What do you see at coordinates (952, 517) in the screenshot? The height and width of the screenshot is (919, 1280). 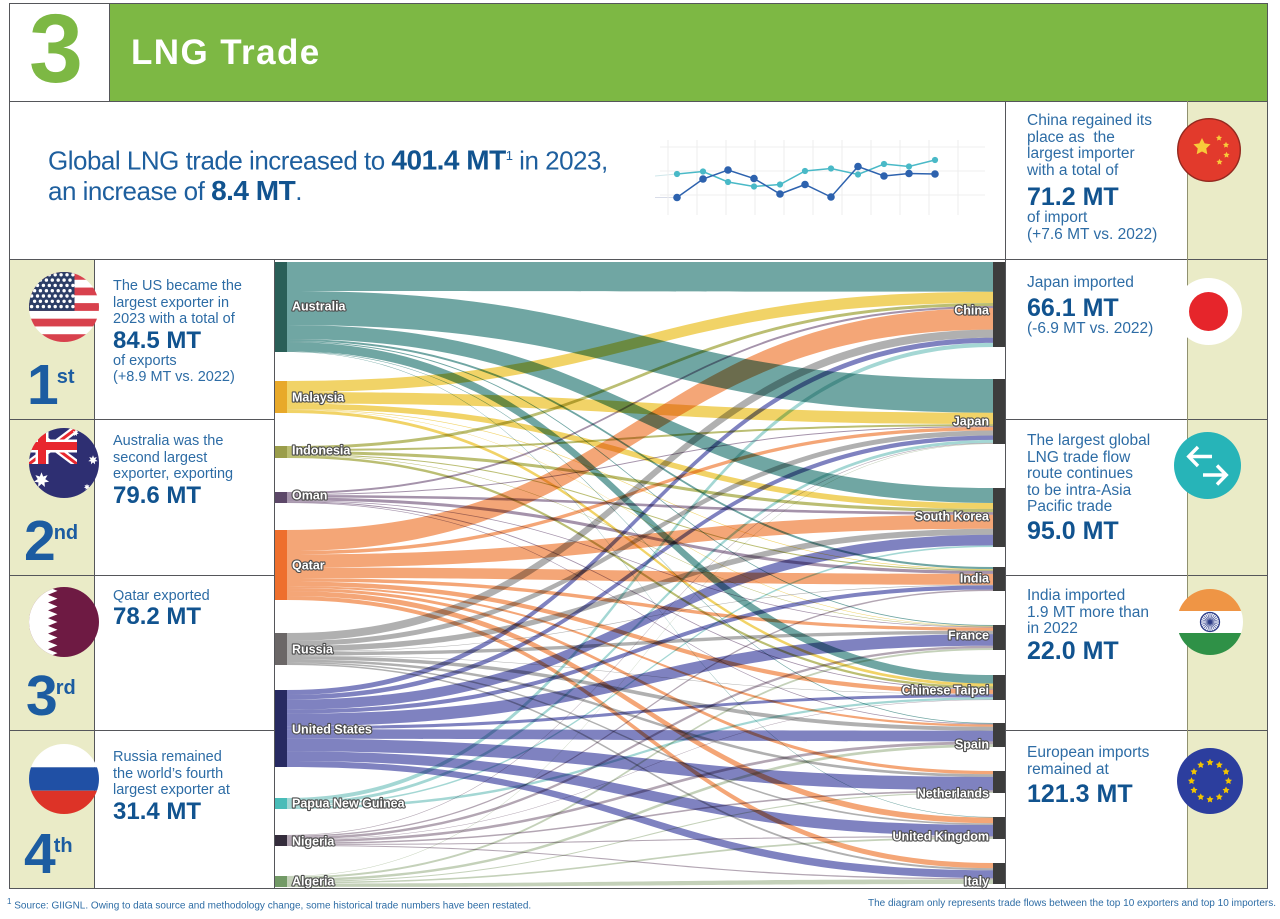 I see `svg-text: South Korea` at bounding box center [952, 517].